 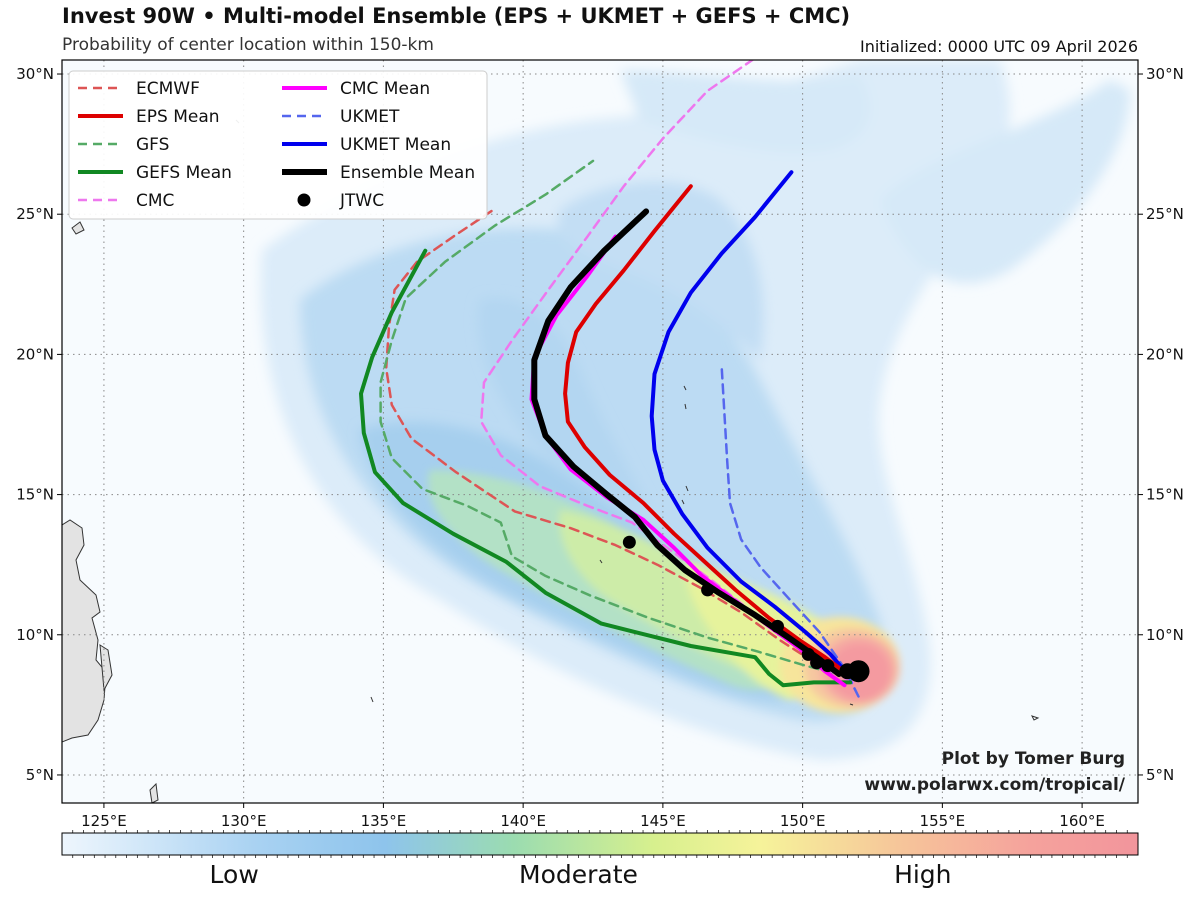 I want to click on colorbar, so click(x=600, y=844).